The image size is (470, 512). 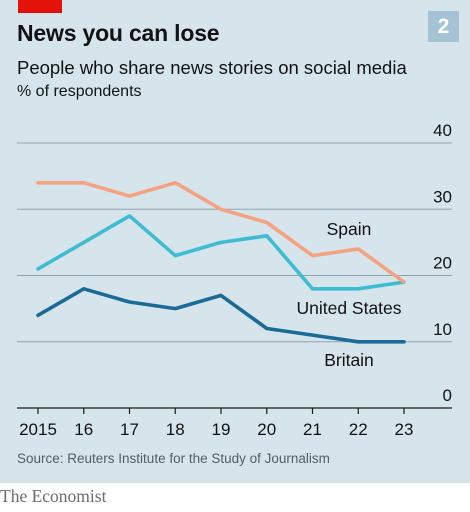 What do you see at coordinates (447, 395) in the screenshot?
I see `y-tick-label: 0` at bounding box center [447, 395].